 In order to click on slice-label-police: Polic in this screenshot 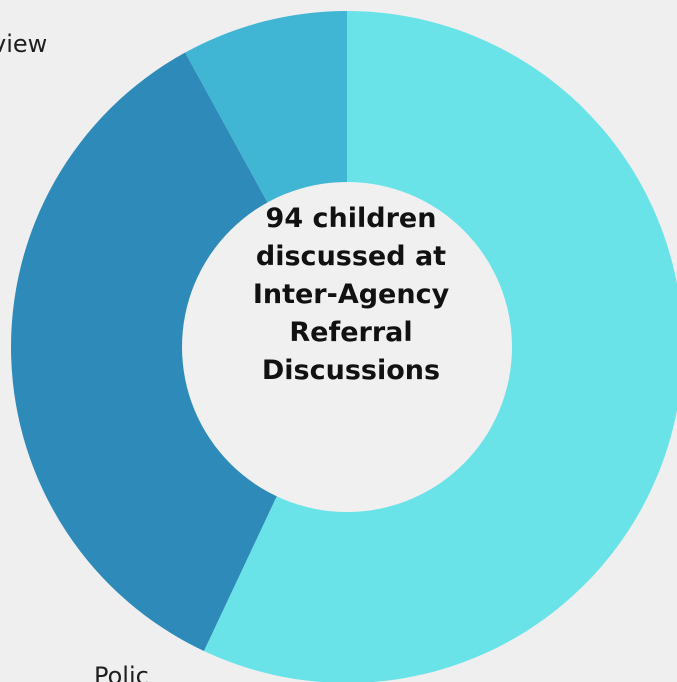, I will do `click(121, 672)`.